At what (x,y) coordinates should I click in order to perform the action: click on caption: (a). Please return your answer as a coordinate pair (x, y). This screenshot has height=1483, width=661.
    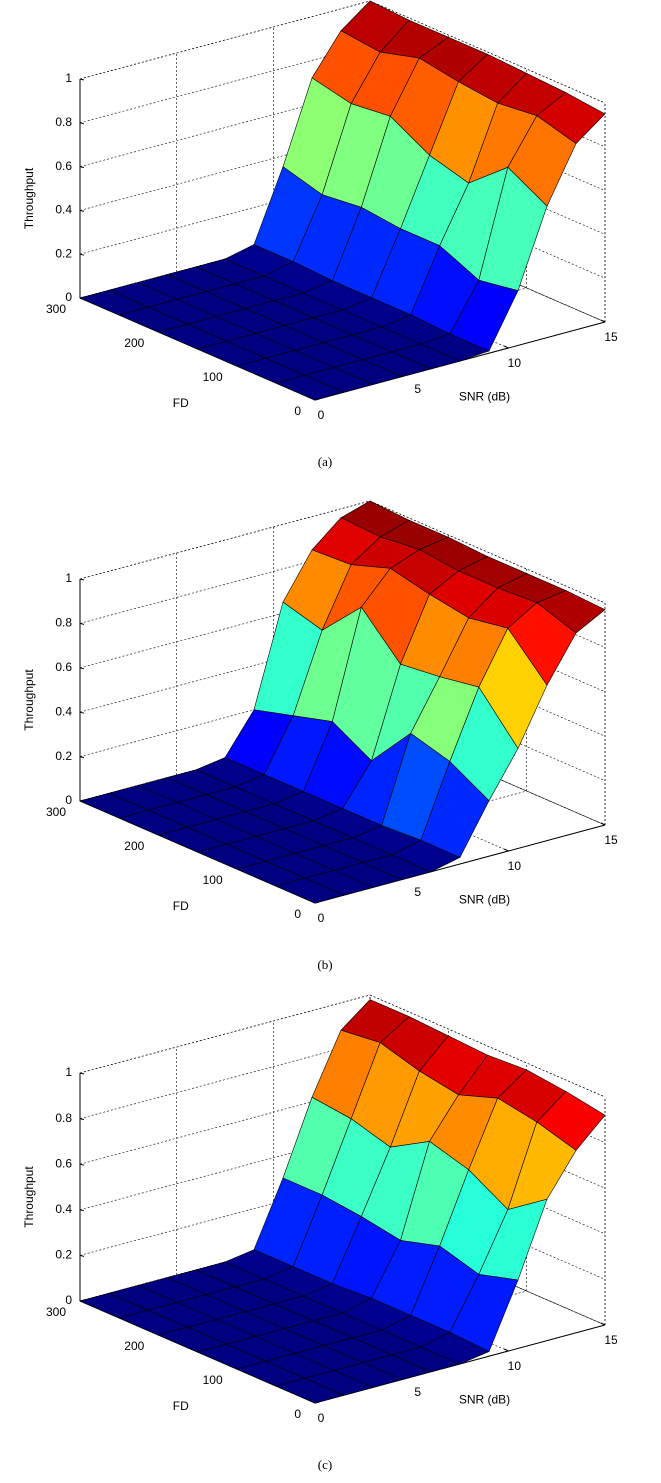
    Looking at the image, I should click on (325, 461).